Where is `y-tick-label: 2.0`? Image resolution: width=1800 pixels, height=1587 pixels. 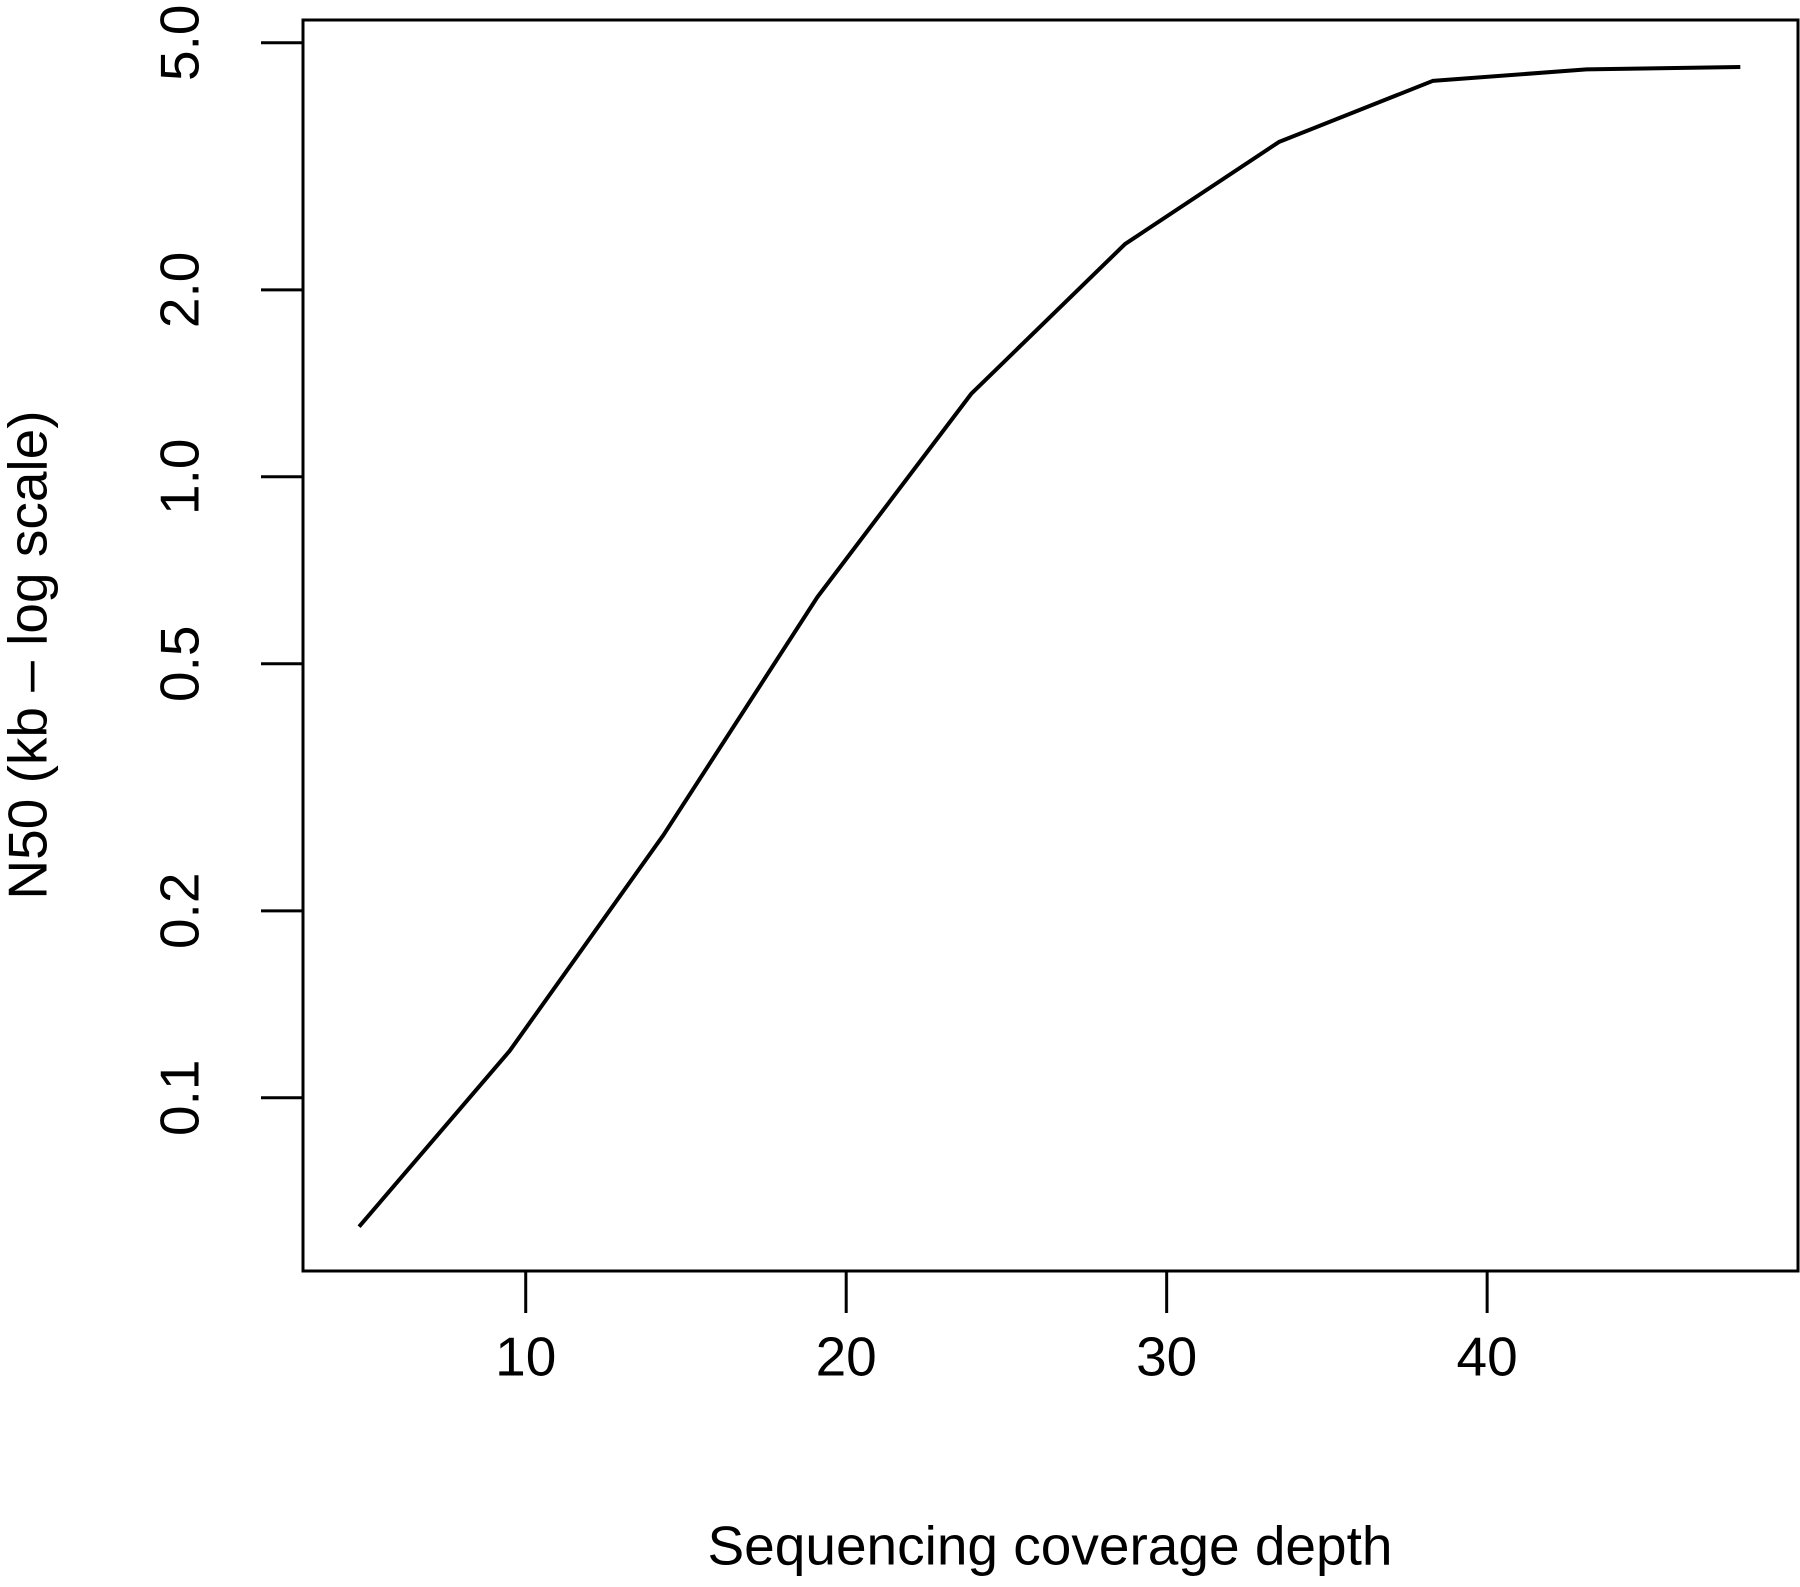 y-tick-label: 2.0 is located at coordinates (180, 290).